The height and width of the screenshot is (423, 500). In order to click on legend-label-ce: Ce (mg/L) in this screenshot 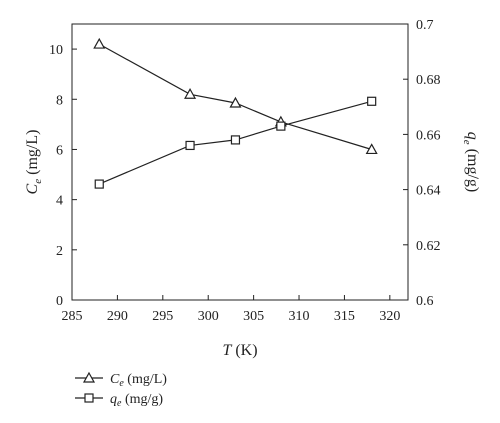, I will do `click(138, 380)`.